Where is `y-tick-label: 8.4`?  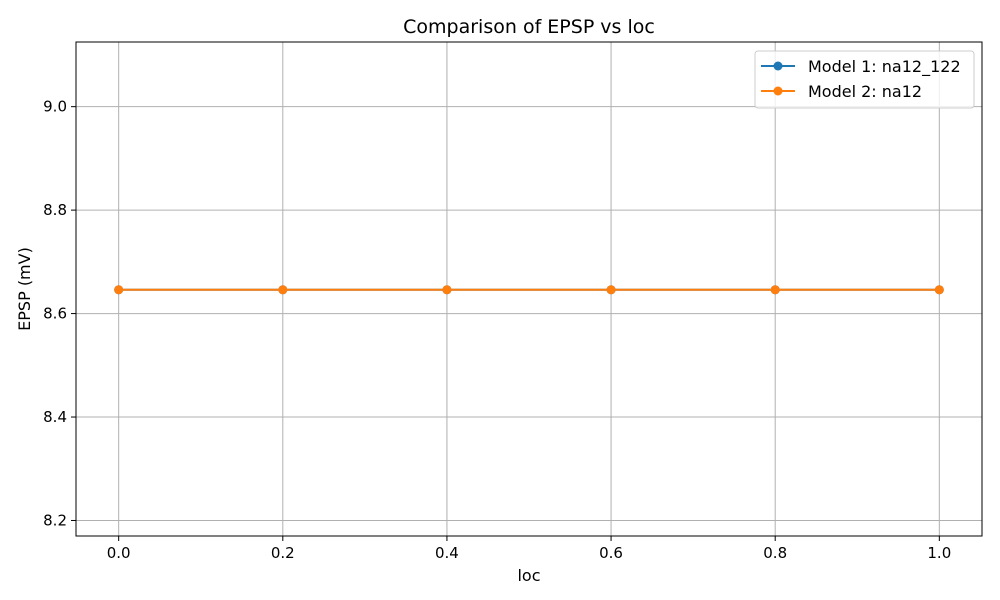 y-tick-label: 8.4 is located at coordinates (55, 417).